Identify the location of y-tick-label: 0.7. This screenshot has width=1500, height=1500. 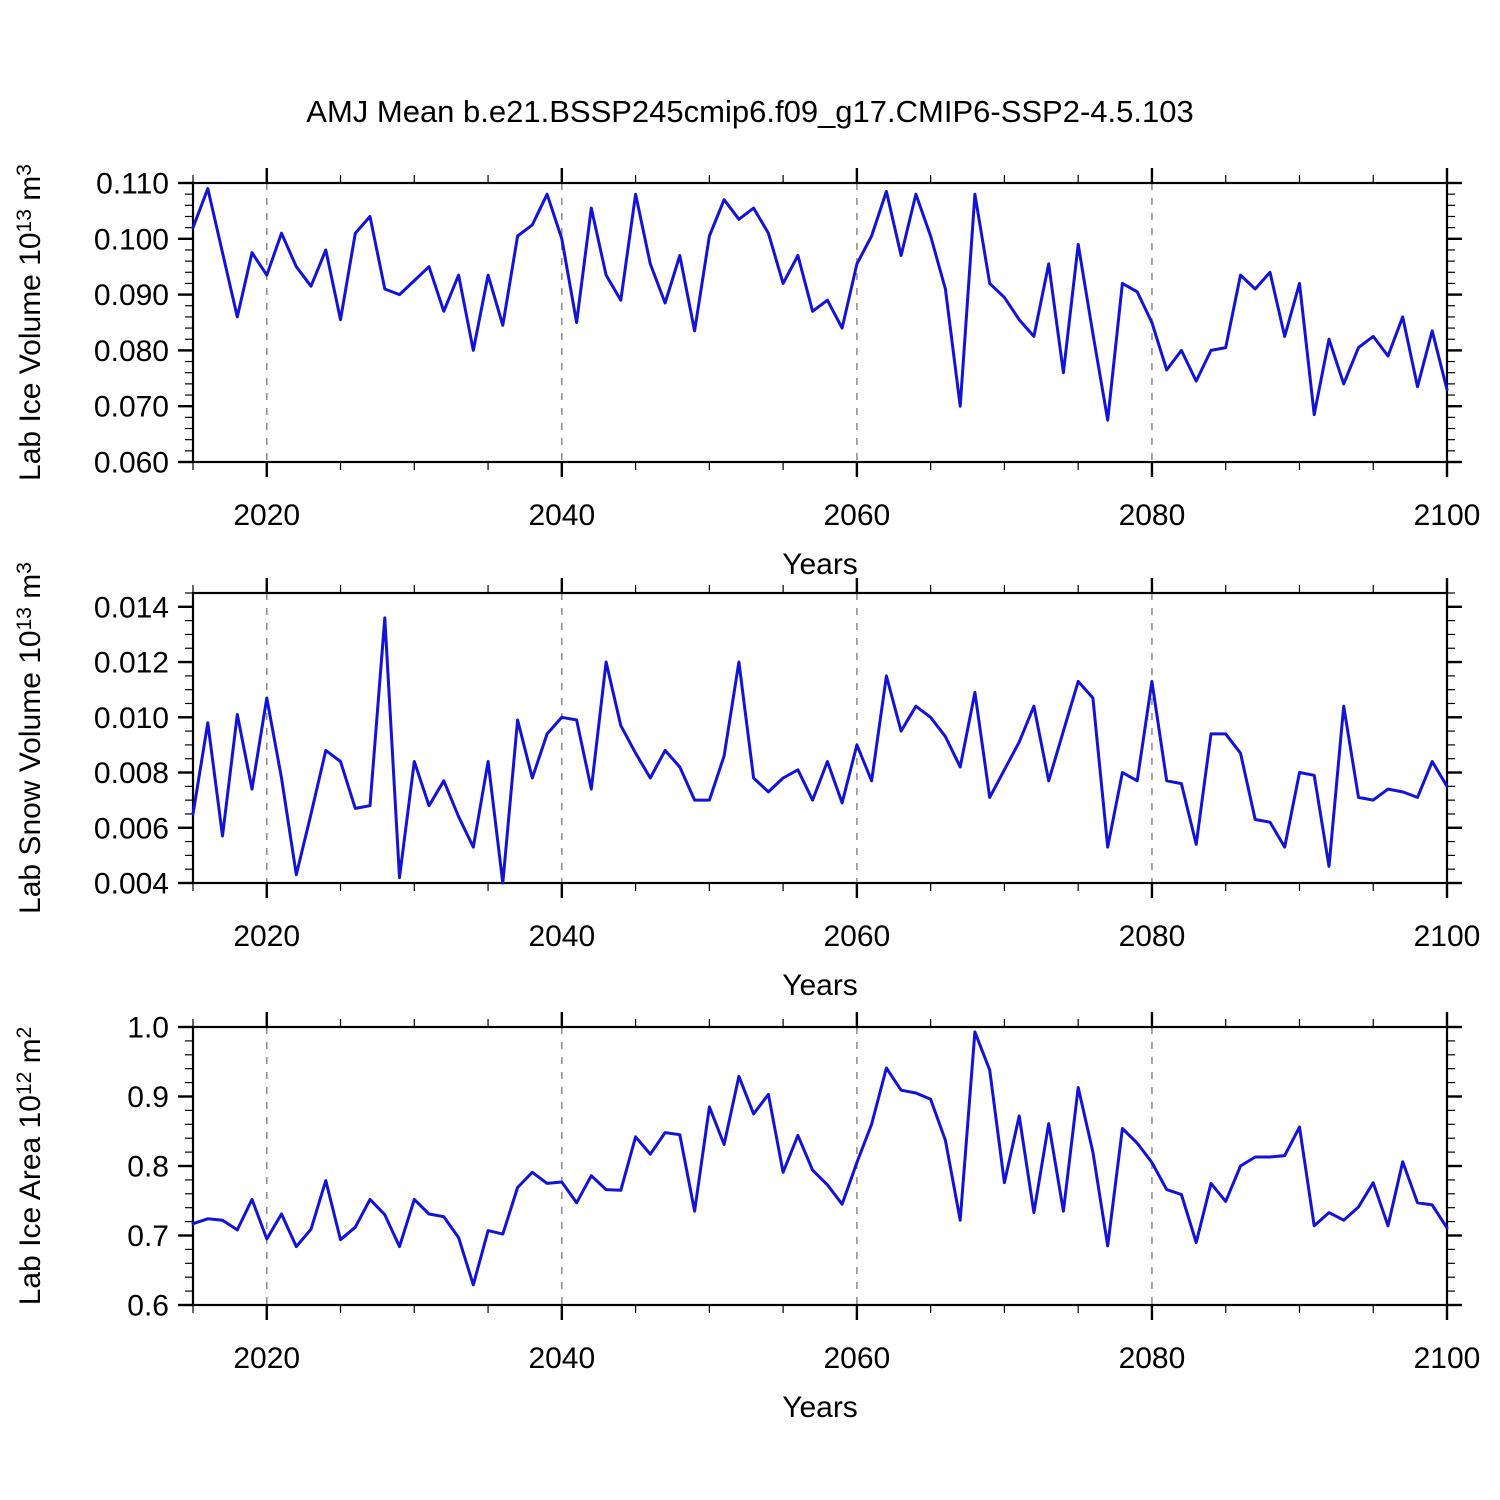
(148, 1236).